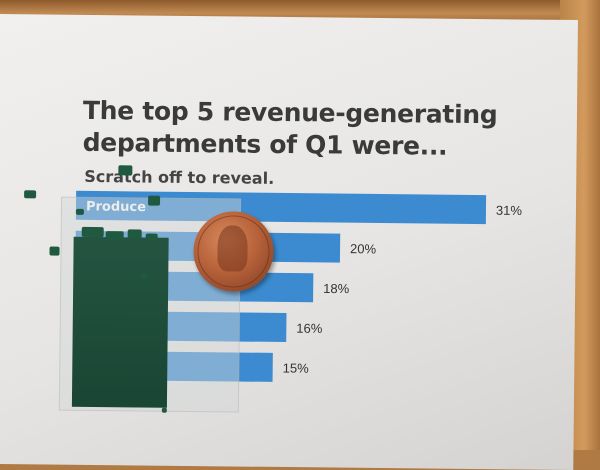  I want to click on category-label-1: Produce, so click(116, 207).